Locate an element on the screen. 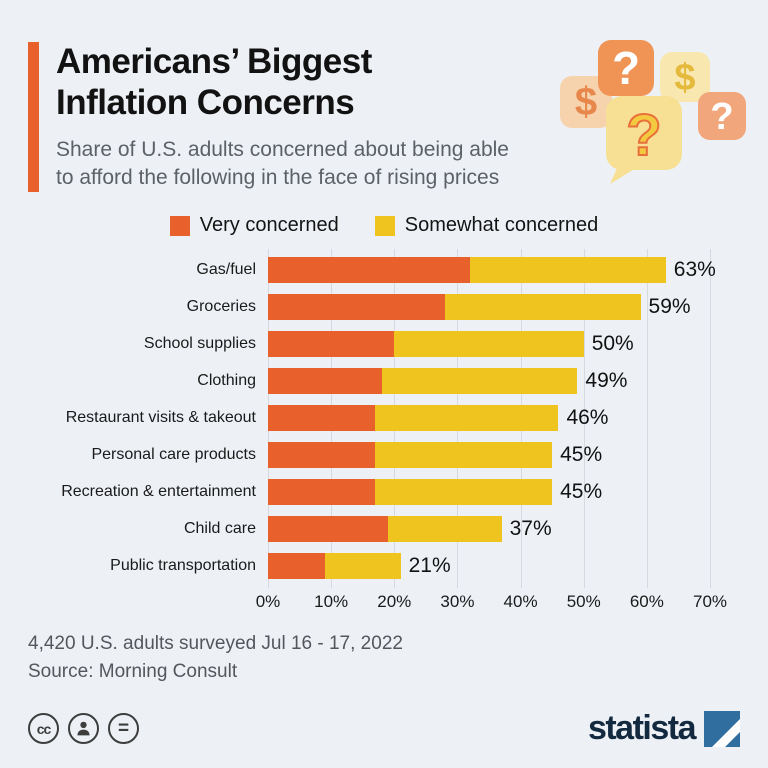 Image resolution: width=768 pixels, height=768 pixels. no-derivatives-icon: = is located at coordinates (123, 728).